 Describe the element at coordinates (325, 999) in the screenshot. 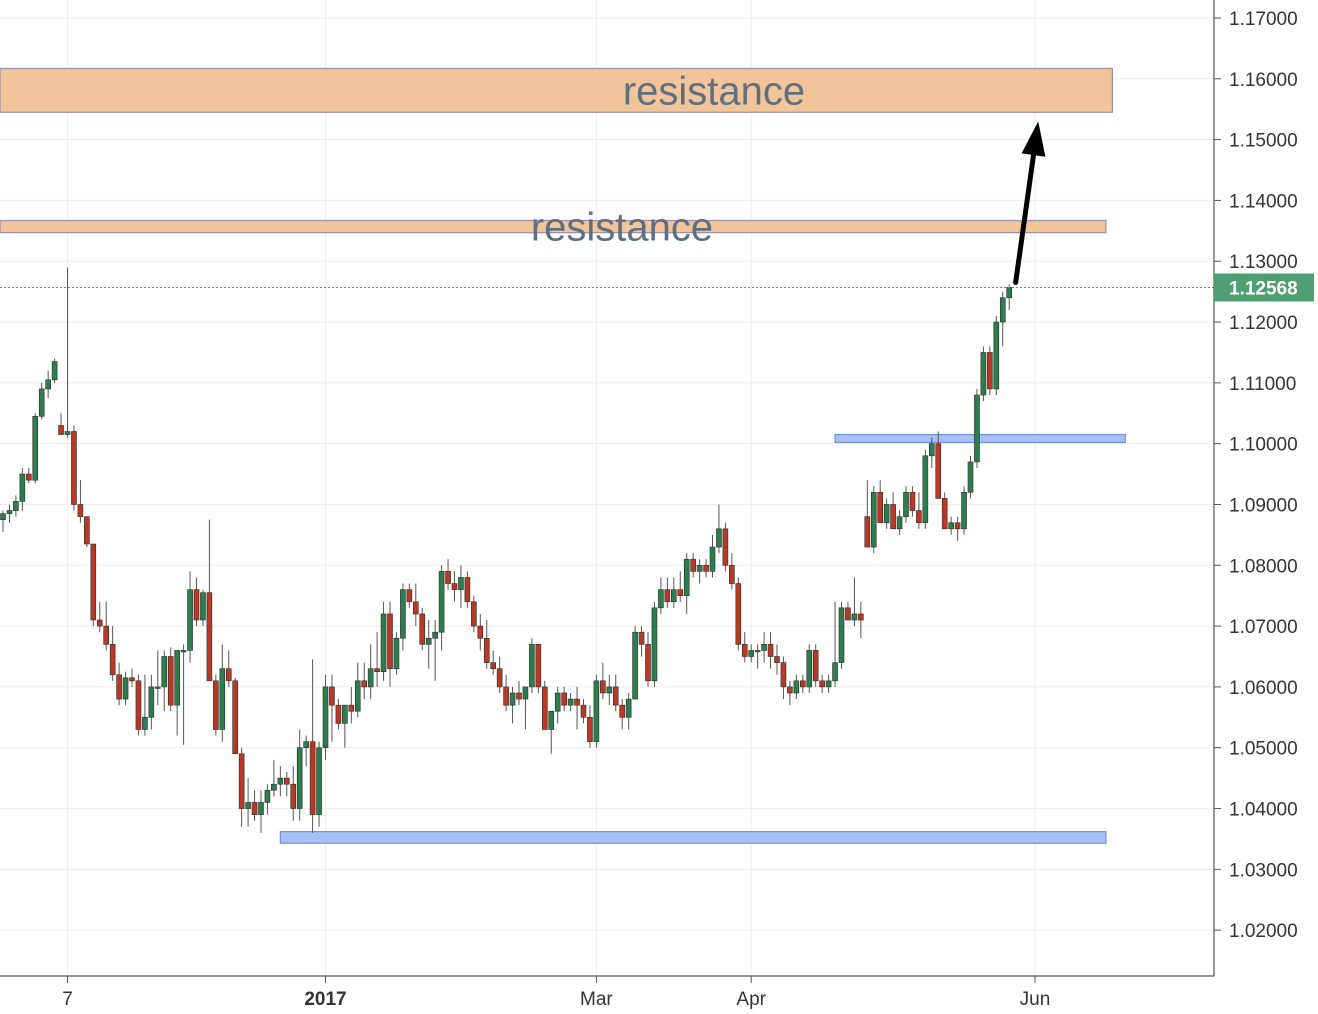

I see `time-tick-label: 2017` at that location.